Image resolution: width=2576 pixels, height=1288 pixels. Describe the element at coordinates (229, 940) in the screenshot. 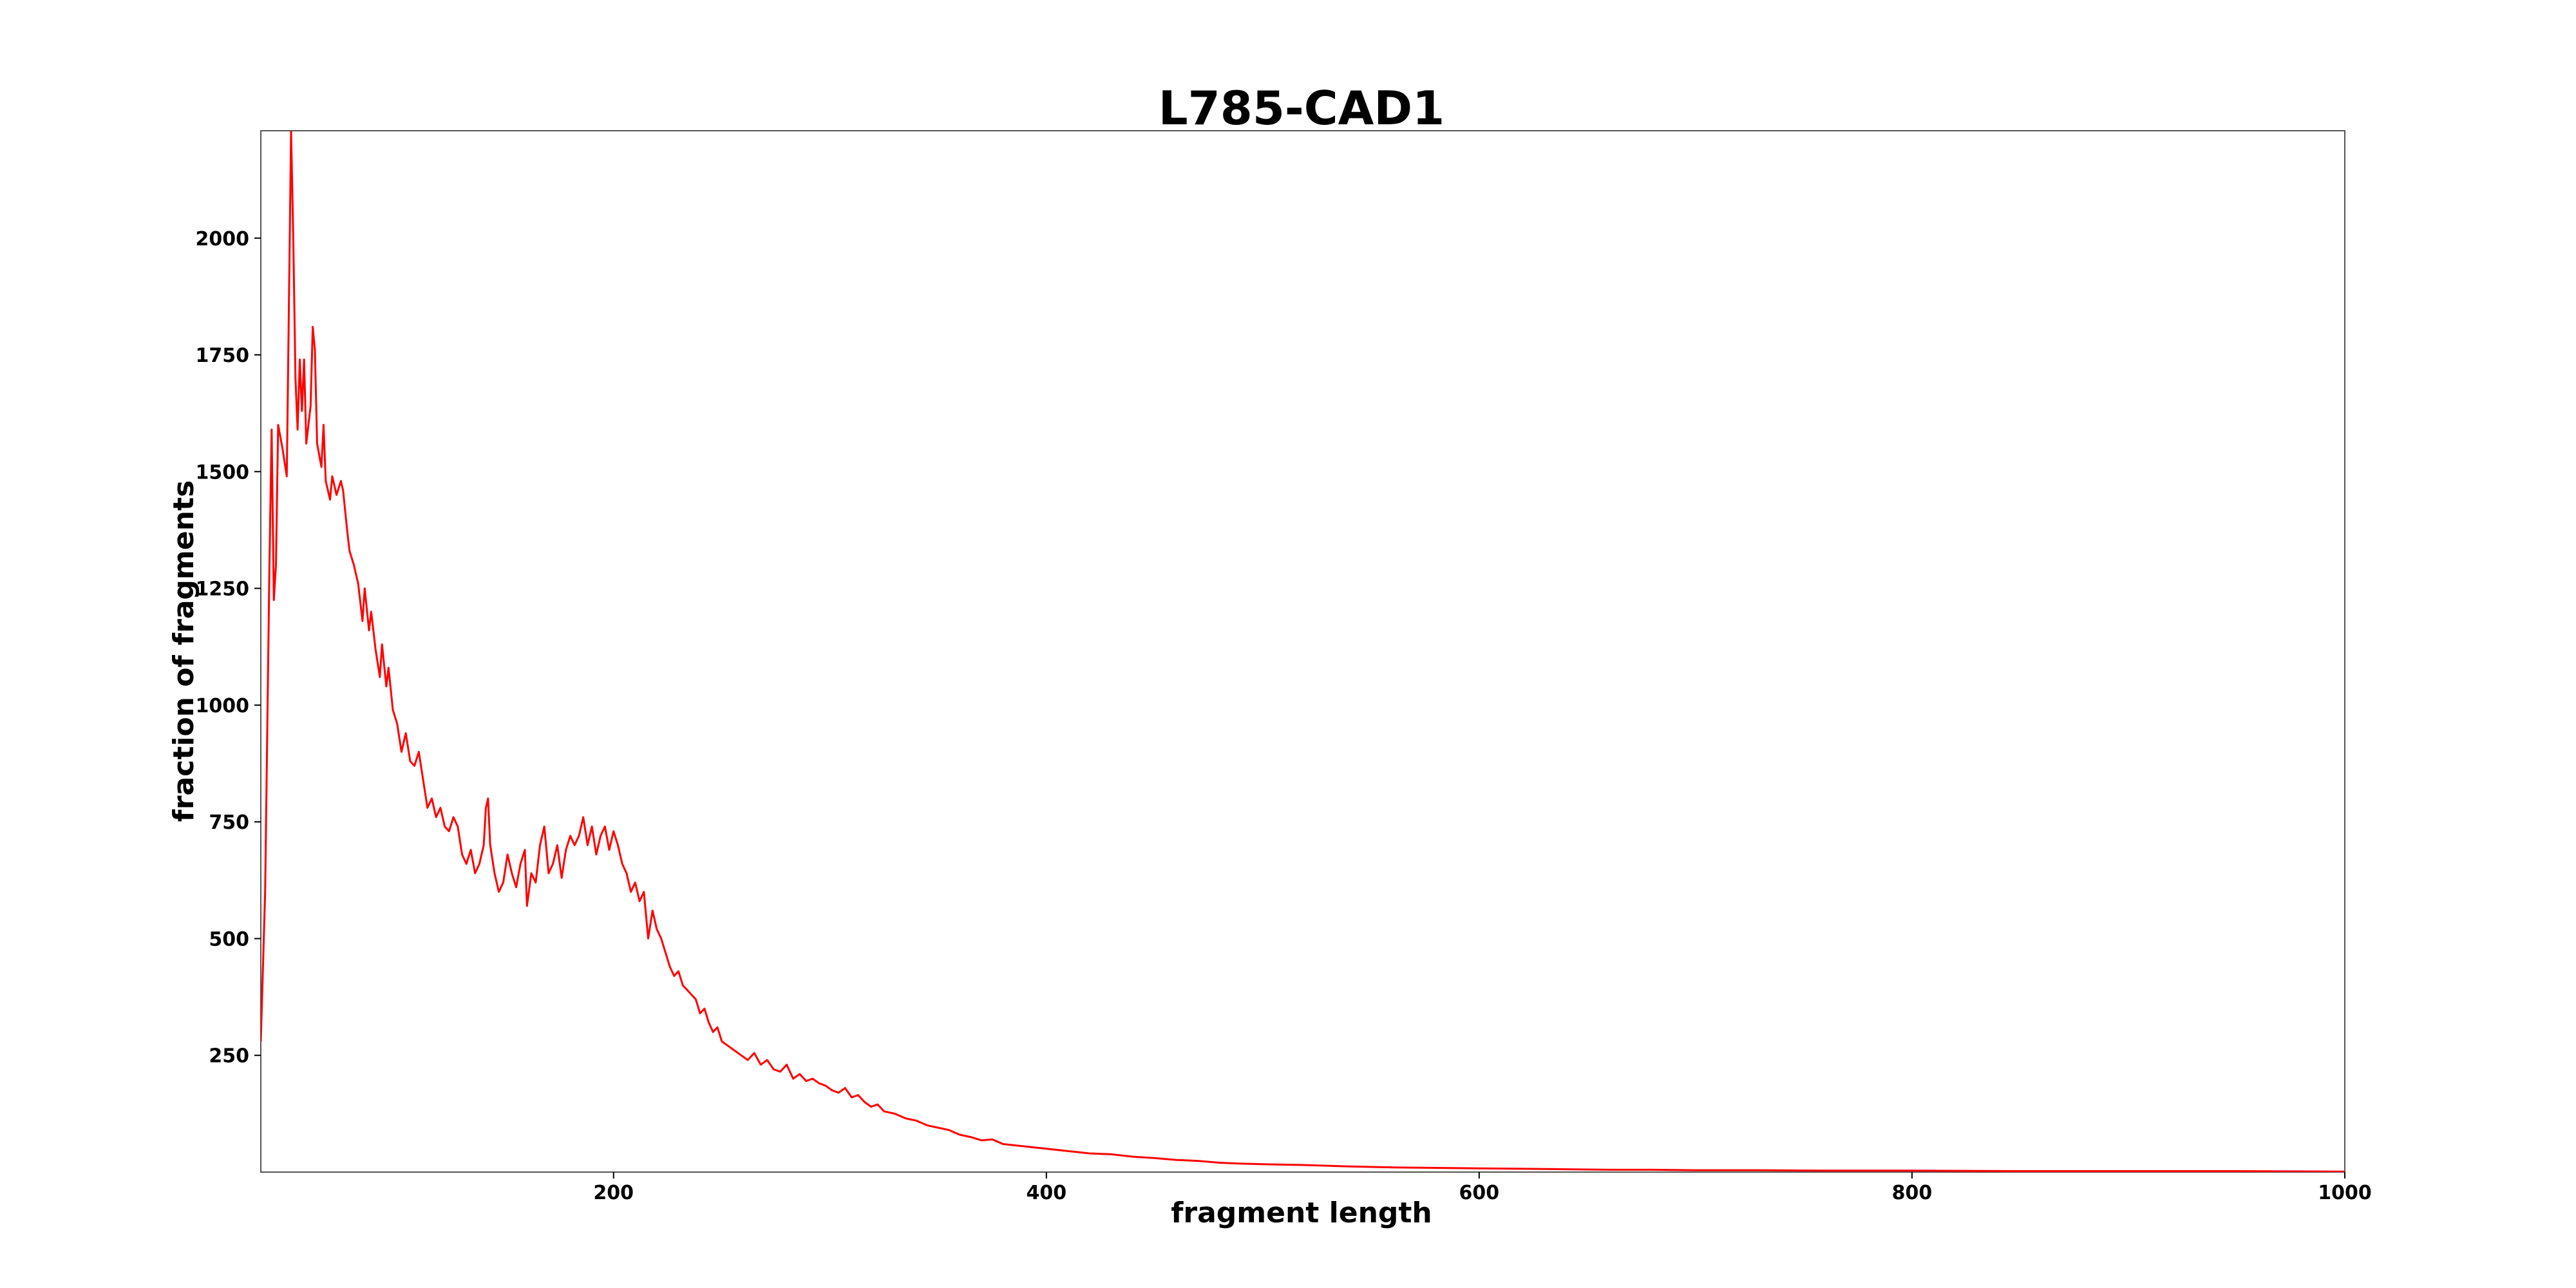

I see `y-tick-label: 500` at that location.